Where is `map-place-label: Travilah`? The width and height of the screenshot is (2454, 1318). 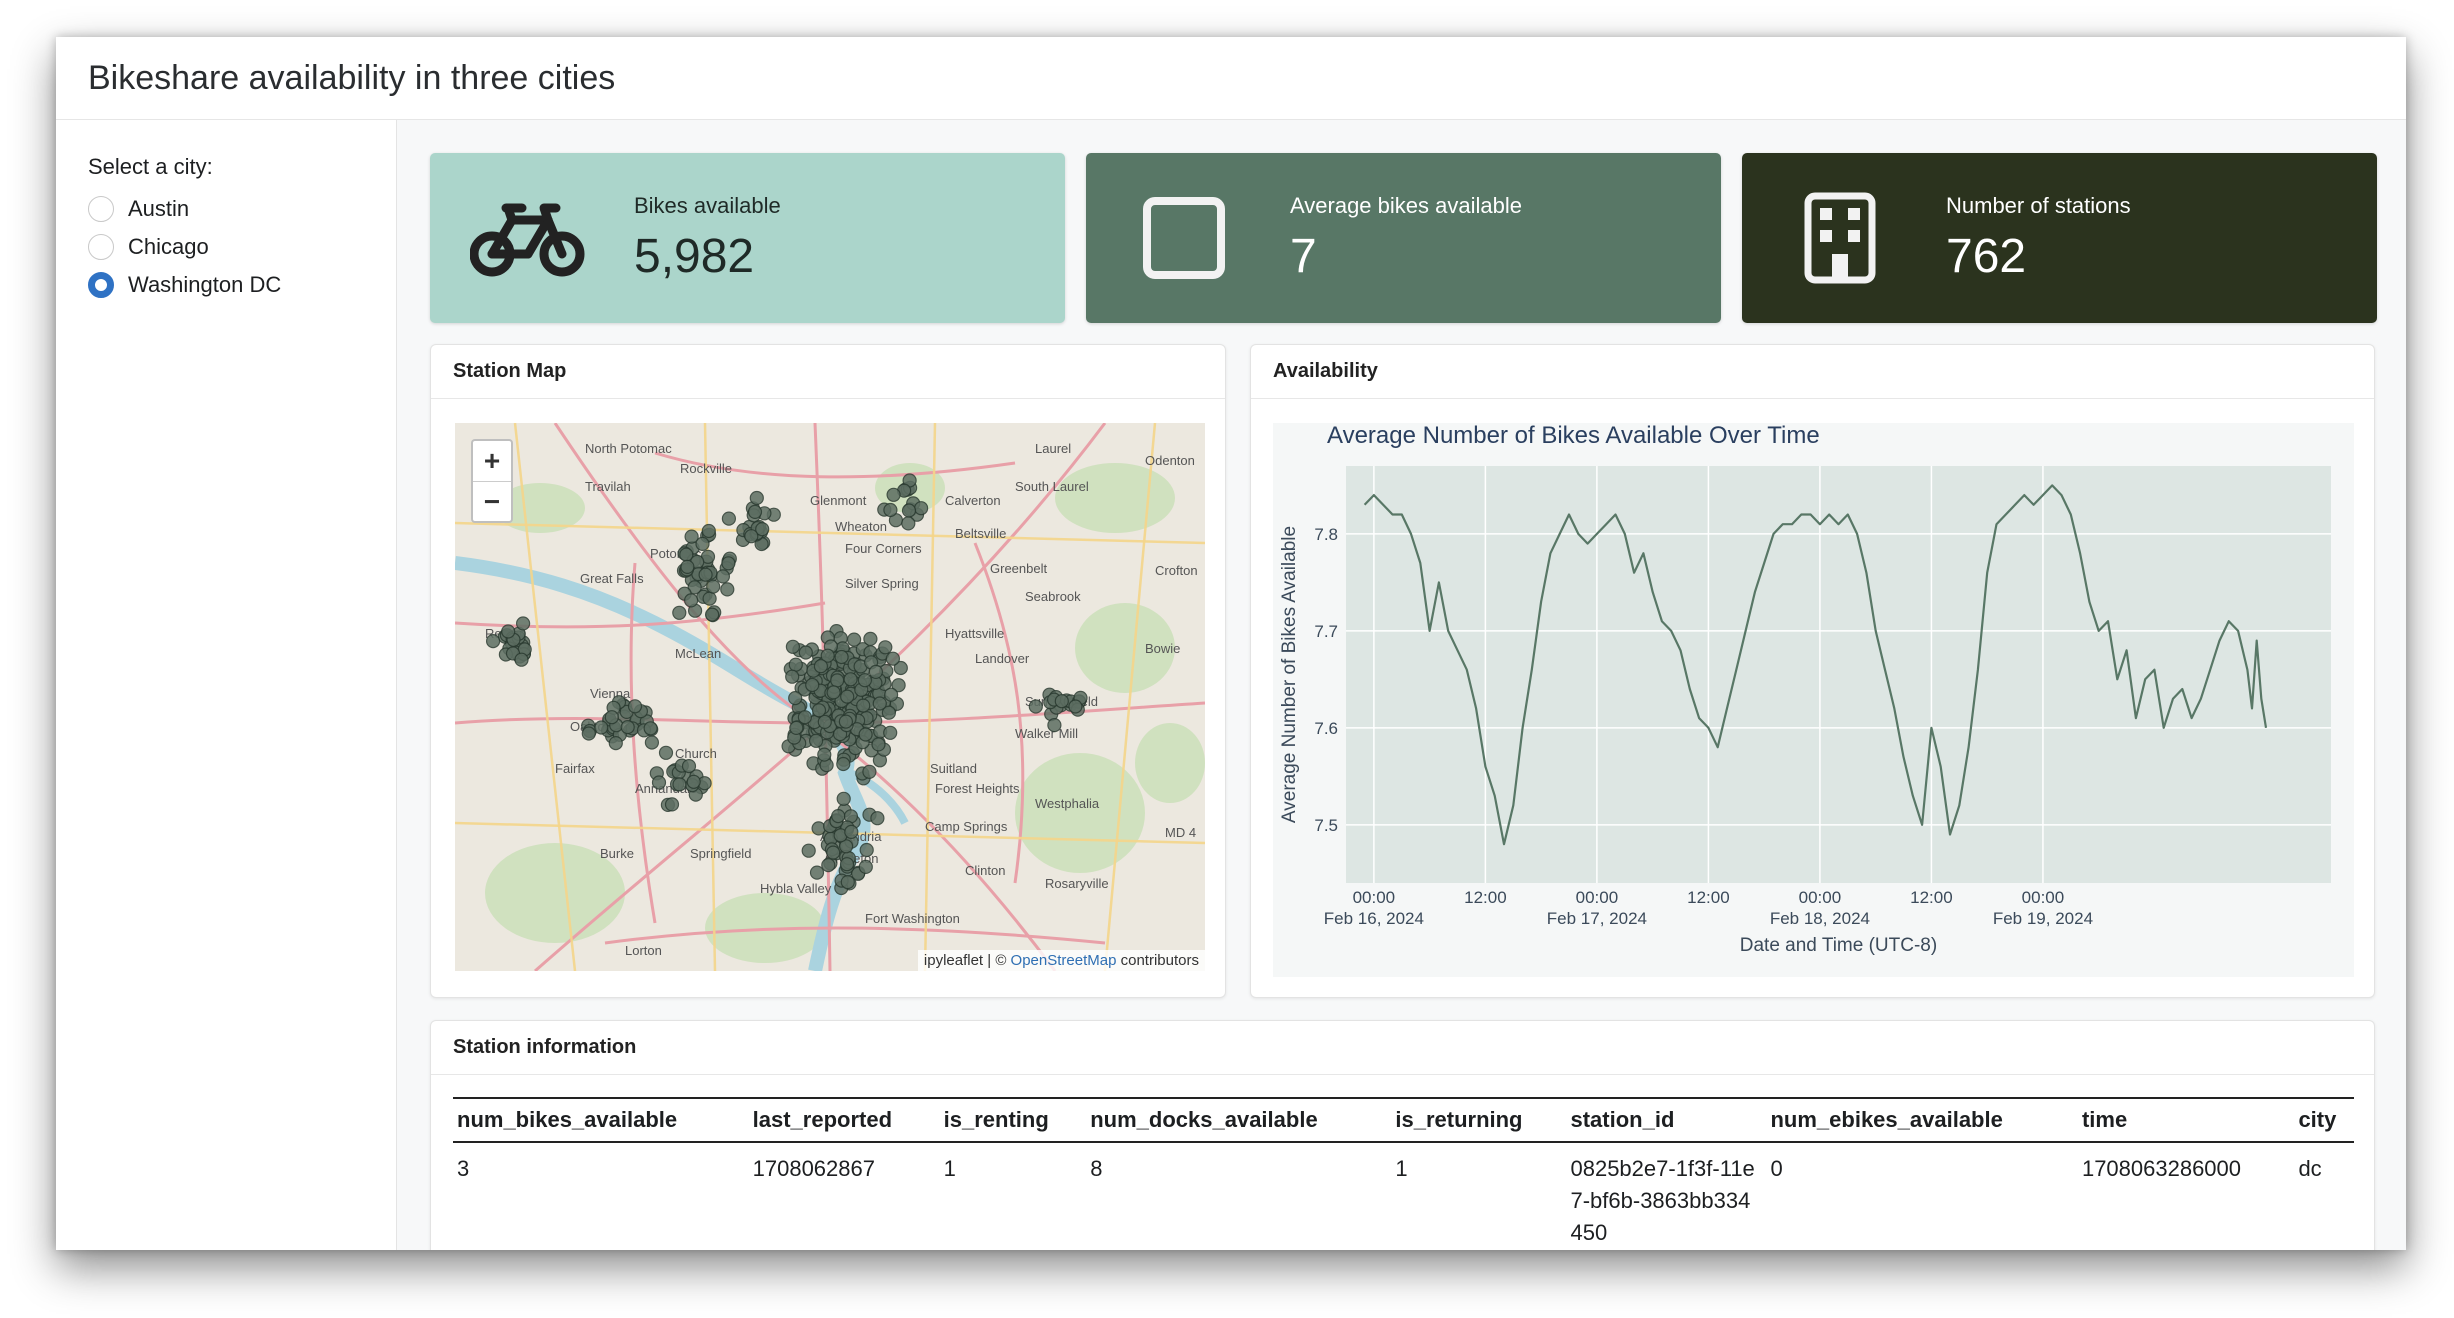 map-place-label: Travilah is located at coordinates (608, 486).